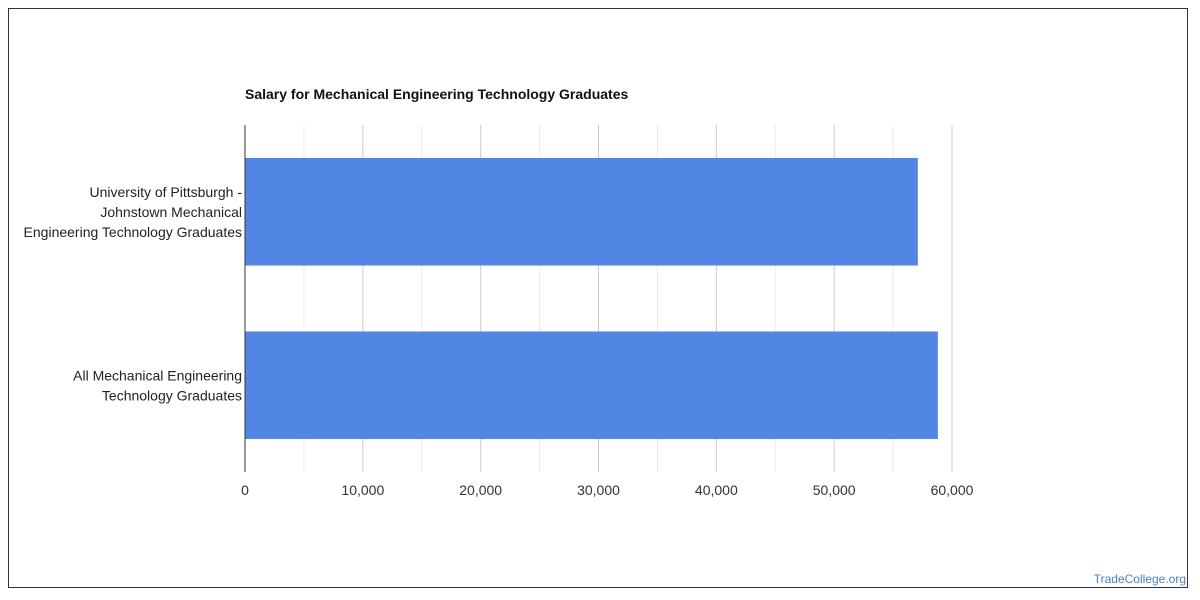 This screenshot has height=600, width=1200. Describe the element at coordinates (133, 232) in the screenshot. I see `category-label-line: Engineering Technology Graduates` at that location.